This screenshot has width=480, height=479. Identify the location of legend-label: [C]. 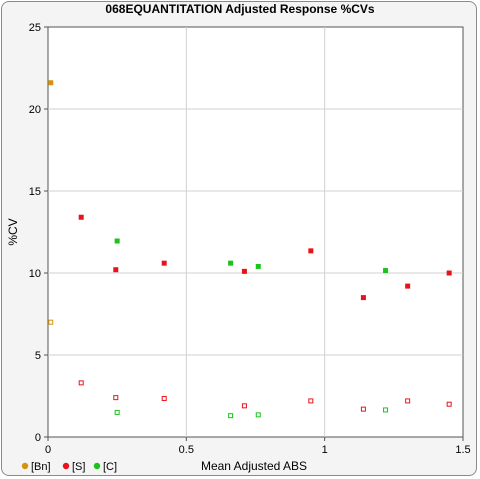
(110, 467).